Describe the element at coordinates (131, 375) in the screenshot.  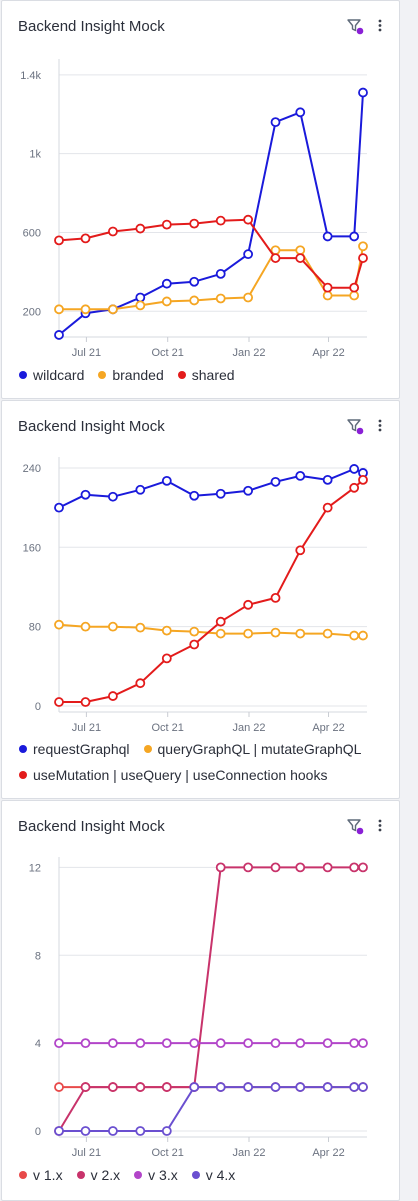
I see `legend-item: branded` at that location.